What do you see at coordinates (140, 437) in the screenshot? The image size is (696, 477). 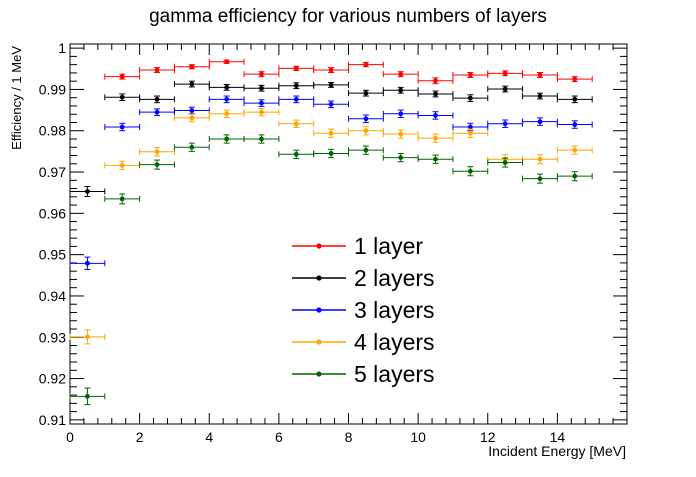 I see `x-tick-label: 2` at bounding box center [140, 437].